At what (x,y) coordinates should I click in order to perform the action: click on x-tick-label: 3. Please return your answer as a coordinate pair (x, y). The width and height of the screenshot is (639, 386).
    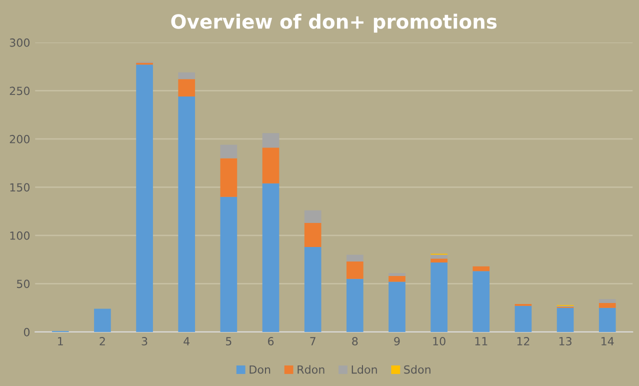
    Looking at the image, I should click on (145, 341).